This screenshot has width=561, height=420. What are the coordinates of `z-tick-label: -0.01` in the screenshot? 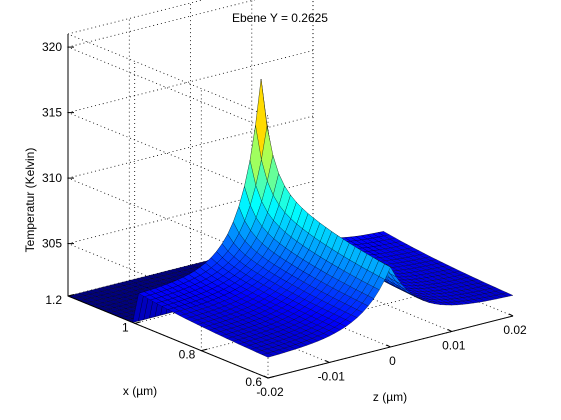 It's located at (332, 377).